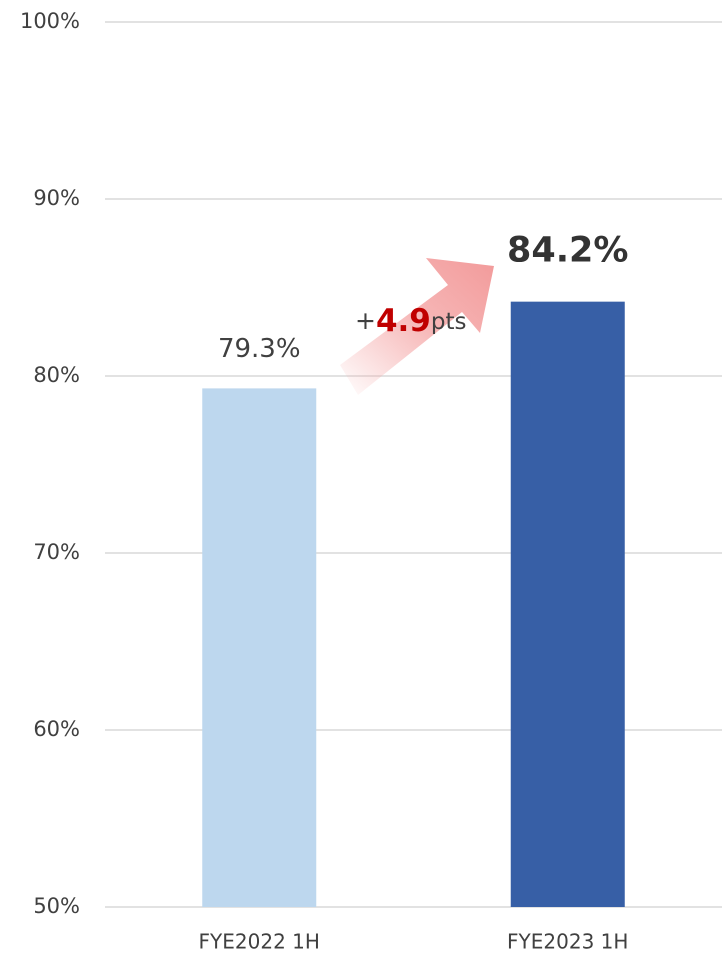  Describe the element at coordinates (56, 906) in the screenshot. I see `y-tick-label: 50%` at that location.